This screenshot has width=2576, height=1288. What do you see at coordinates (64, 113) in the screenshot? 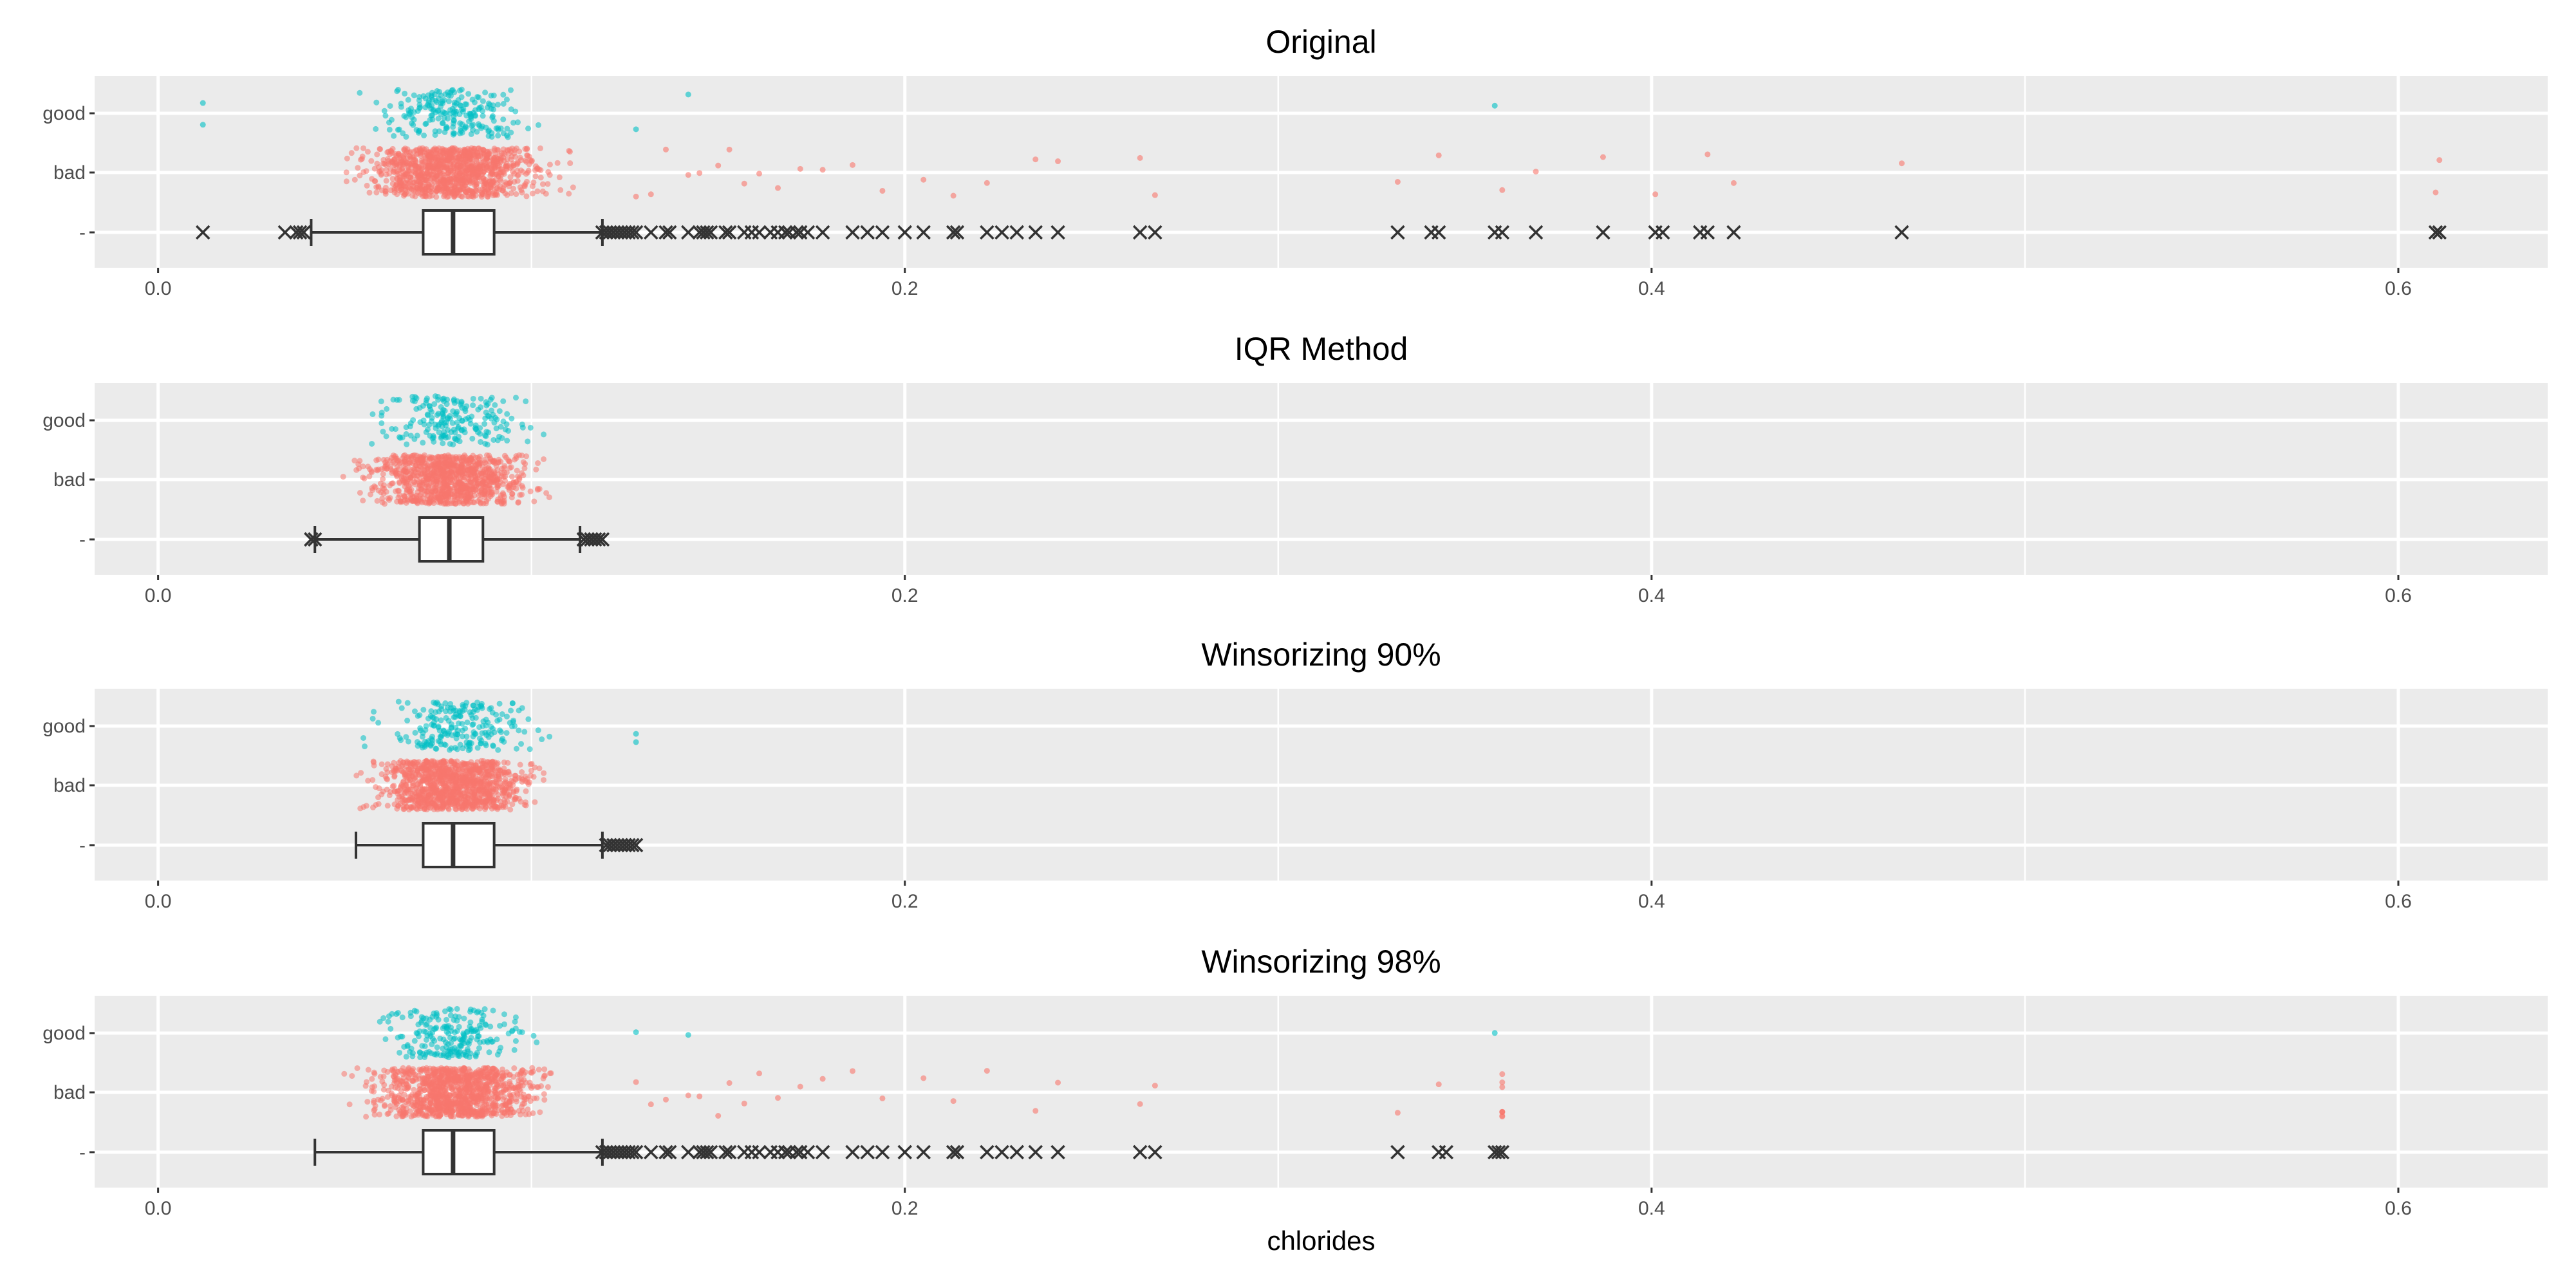
I see `y-tick-label: good` at bounding box center [64, 113].